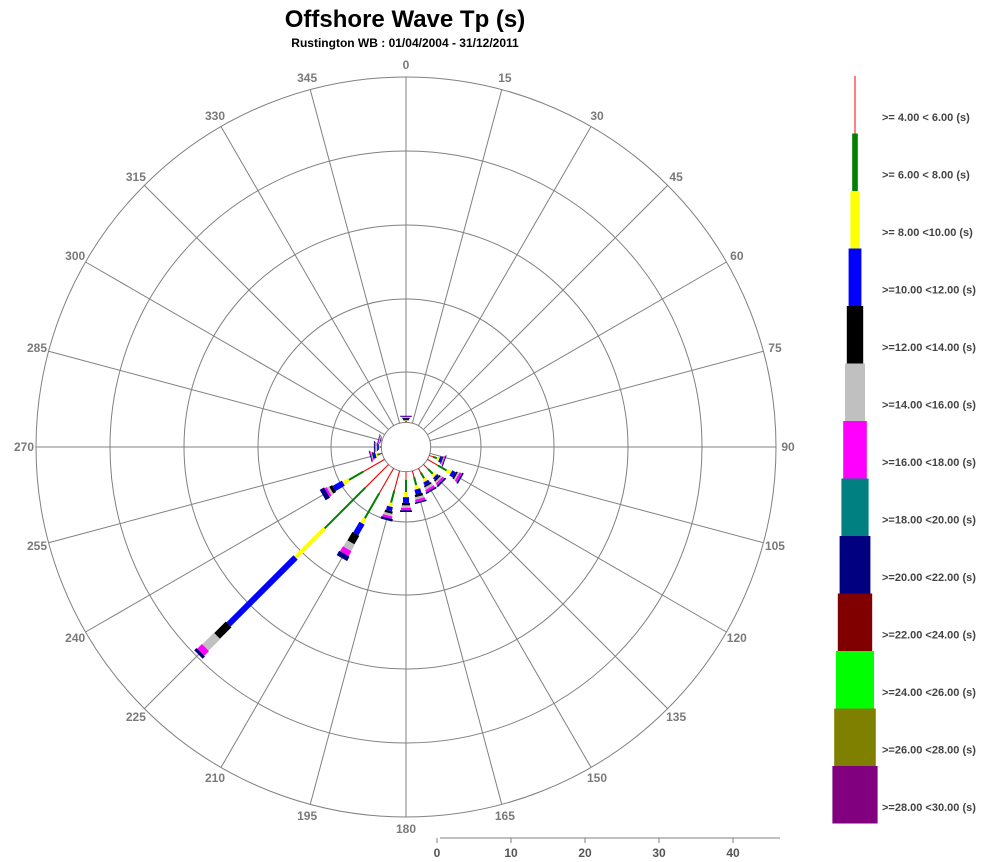 The image size is (1001, 862). What do you see at coordinates (215, 116) in the screenshot?
I see `direction-label-330: 330` at bounding box center [215, 116].